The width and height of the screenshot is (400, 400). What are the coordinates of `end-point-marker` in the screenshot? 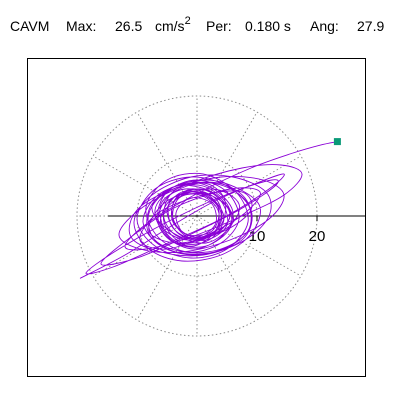 It's located at (337, 142).